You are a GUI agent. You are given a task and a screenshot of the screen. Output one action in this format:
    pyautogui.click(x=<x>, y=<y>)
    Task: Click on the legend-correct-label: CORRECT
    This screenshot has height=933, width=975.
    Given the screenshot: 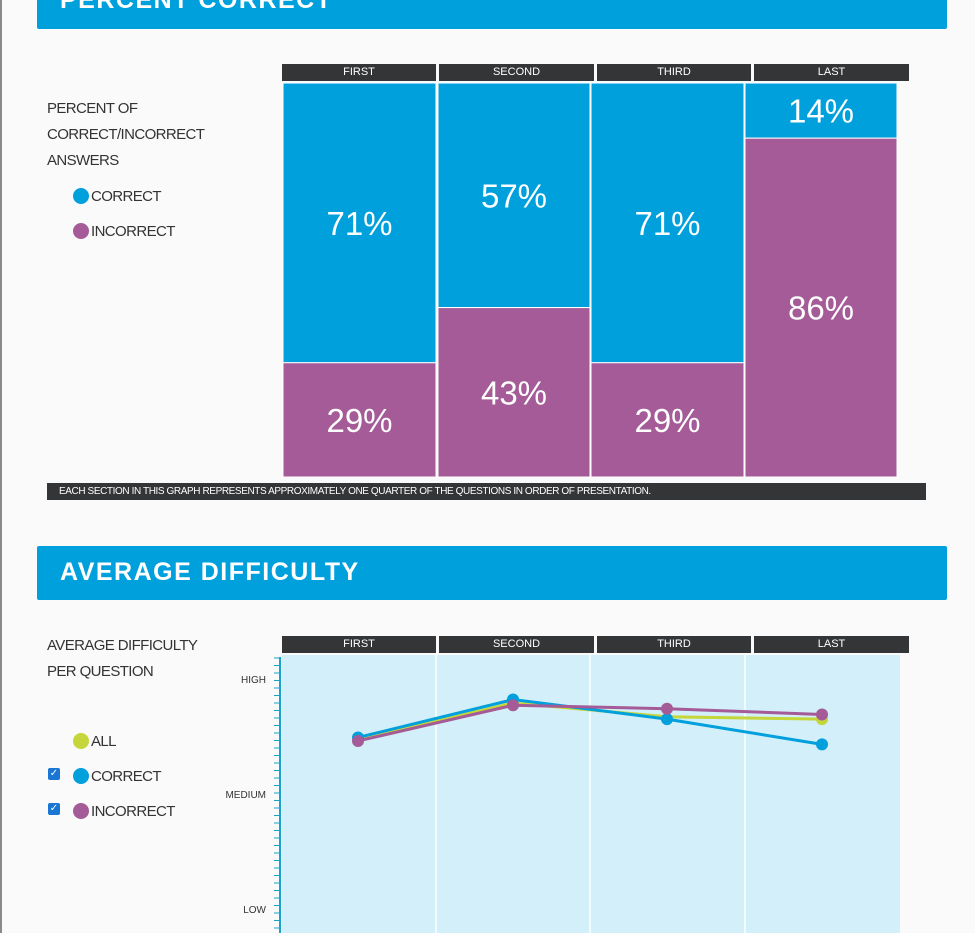 What is the action you would take?
    pyautogui.click(x=126, y=196)
    